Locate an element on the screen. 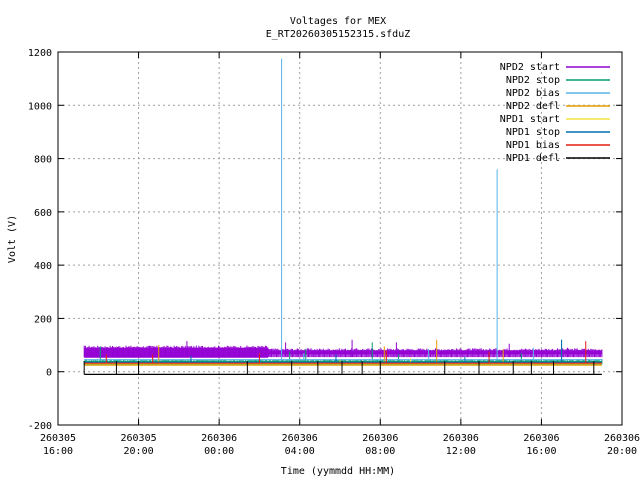 The width and height of the screenshot is (640, 480). legend-label: NPD2 stop is located at coordinates (533, 80).